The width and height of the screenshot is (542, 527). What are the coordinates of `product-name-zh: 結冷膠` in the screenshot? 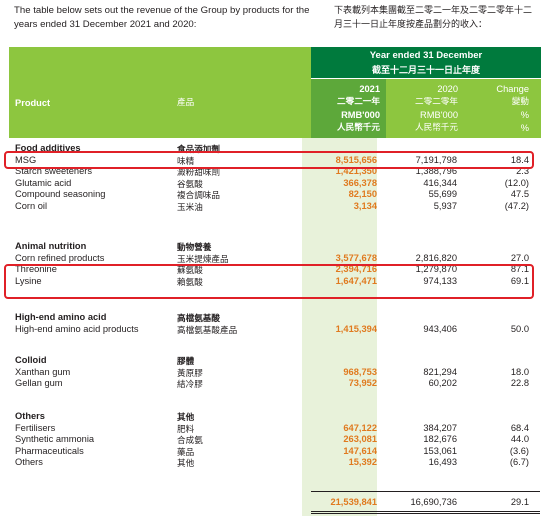 It's located at (190, 385).